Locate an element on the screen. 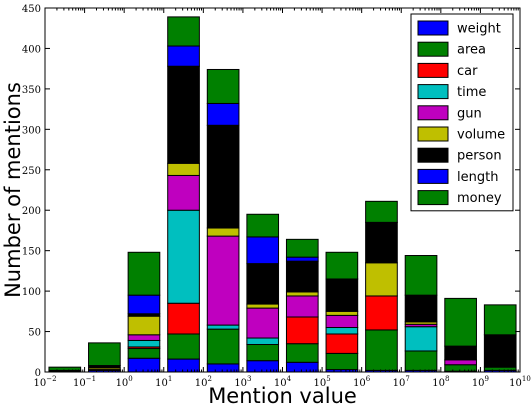 The width and height of the screenshot is (532, 410). y-tick-label: 450 is located at coordinates (31, 9).